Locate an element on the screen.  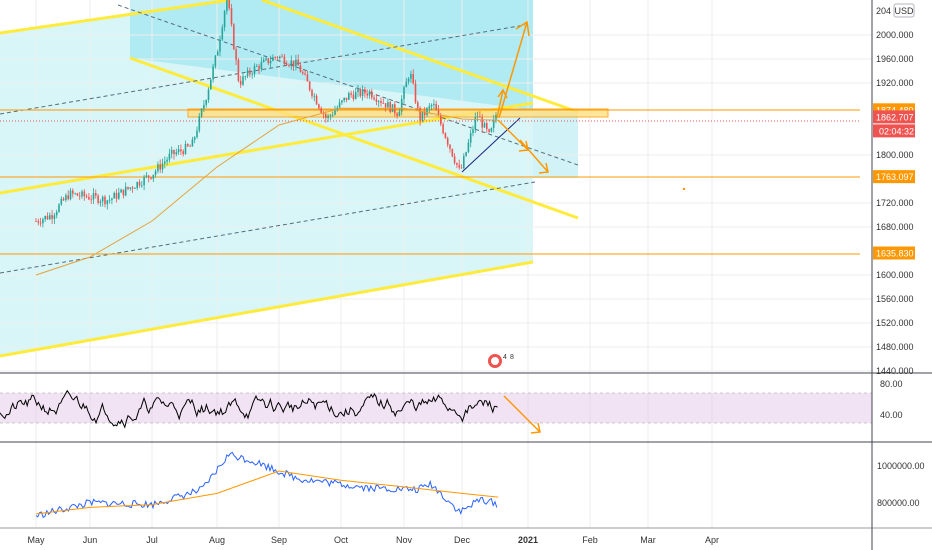
arrow-up-big is located at coordinates (513, 70).